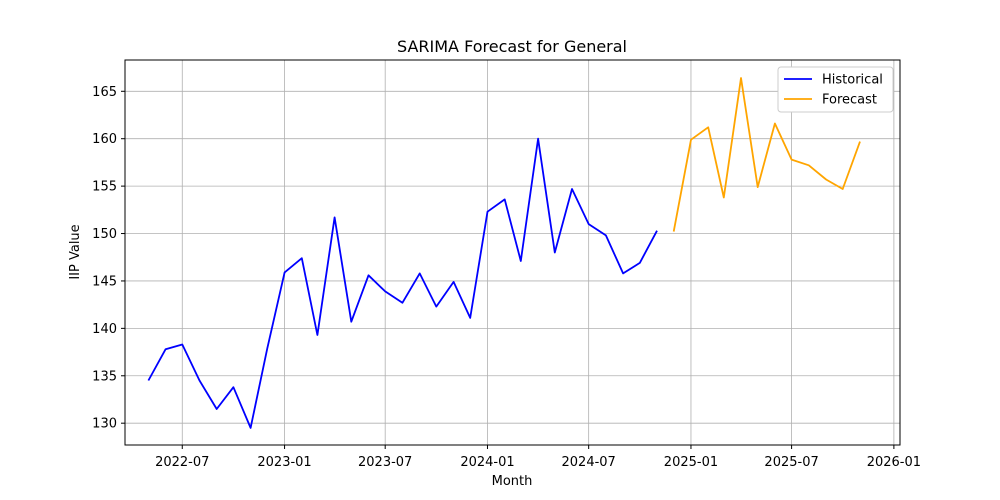 This screenshot has width=1000, height=500. Describe the element at coordinates (852, 80) in the screenshot. I see `legend-label-historical: Historical` at that location.